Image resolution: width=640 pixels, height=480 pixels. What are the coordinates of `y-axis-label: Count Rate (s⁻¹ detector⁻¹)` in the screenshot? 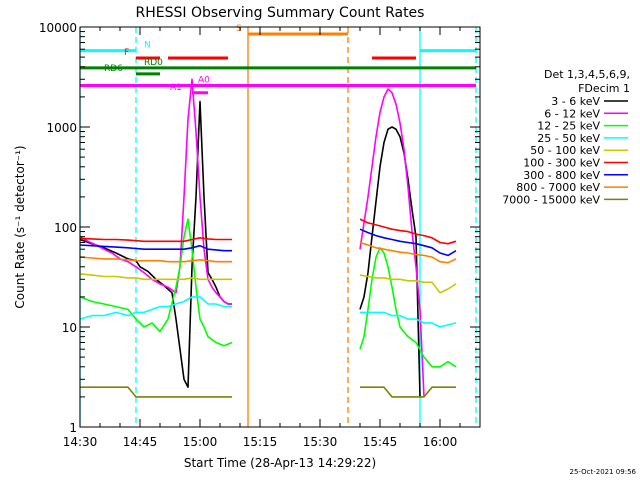 It's located at (20, 226).